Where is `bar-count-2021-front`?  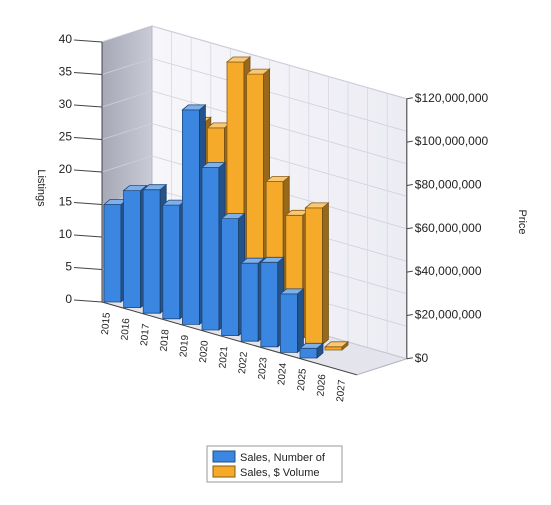 bar-count-2021-front is located at coordinates (230, 277).